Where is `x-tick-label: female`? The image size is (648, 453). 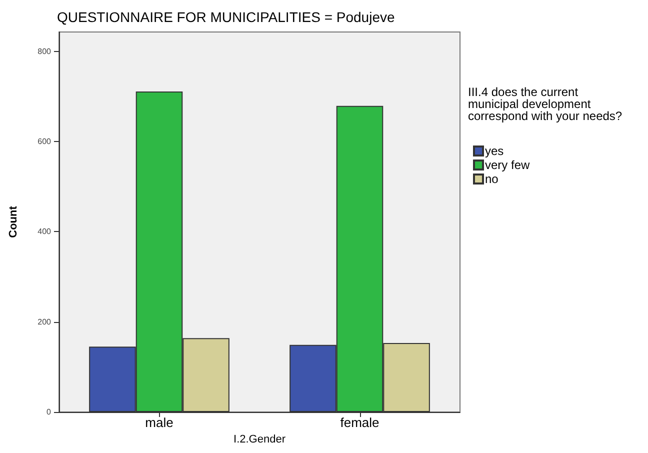
x-tick-label: female is located at coordinates (360, 422).